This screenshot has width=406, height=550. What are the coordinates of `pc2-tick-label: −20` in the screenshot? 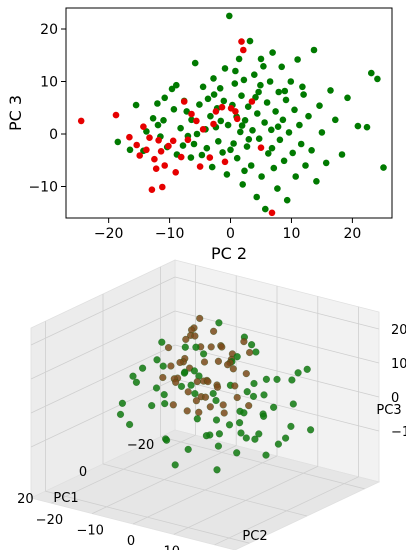 It's located at (49, 520).